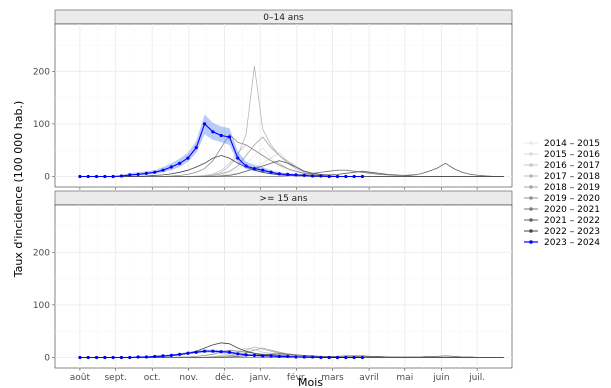 Image resolution: width=611 pixels, height=388 pixels. Describe the element at coordinates (572, 210) in the screenshot. I see `legend-label: 2020 – 2021` at that location.